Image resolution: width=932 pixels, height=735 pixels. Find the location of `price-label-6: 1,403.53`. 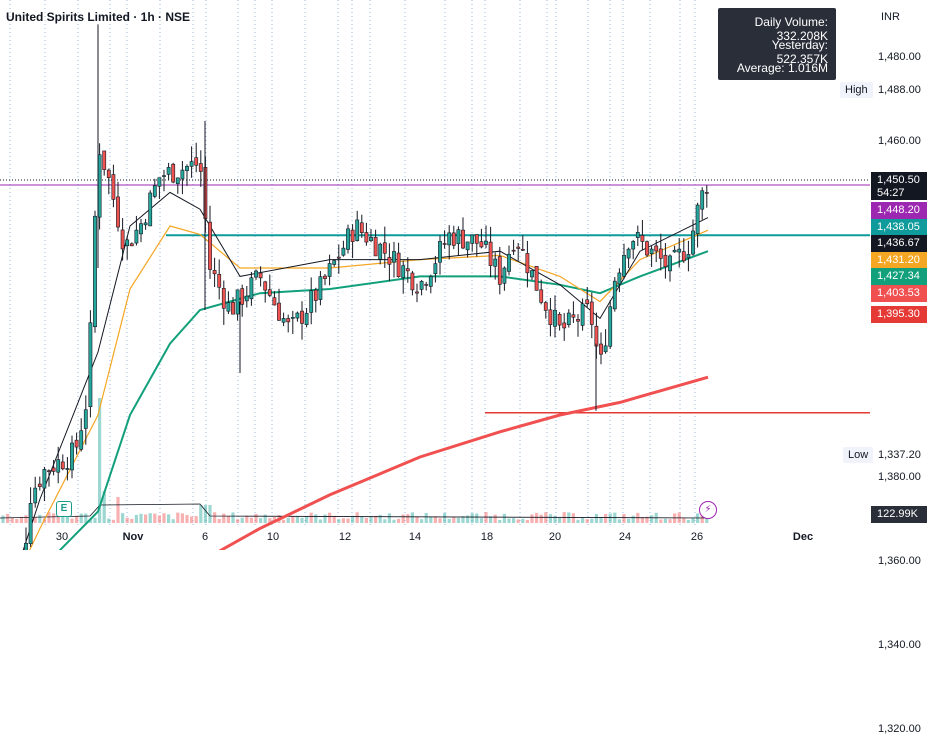

price-label-6: 1,403.53 is located at coordinates (899, 293).